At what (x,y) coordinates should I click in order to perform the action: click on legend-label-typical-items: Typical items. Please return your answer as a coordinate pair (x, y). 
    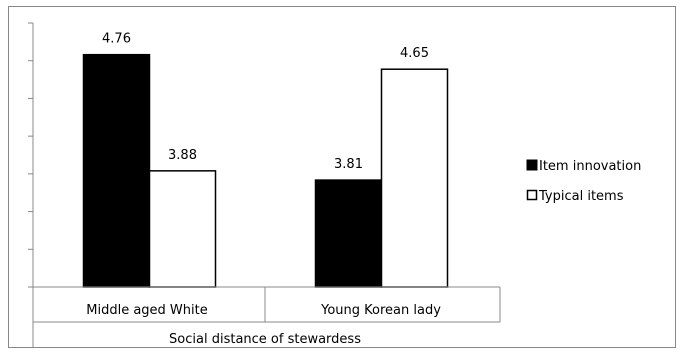
    Looking at the image, I should click on (581, 196).